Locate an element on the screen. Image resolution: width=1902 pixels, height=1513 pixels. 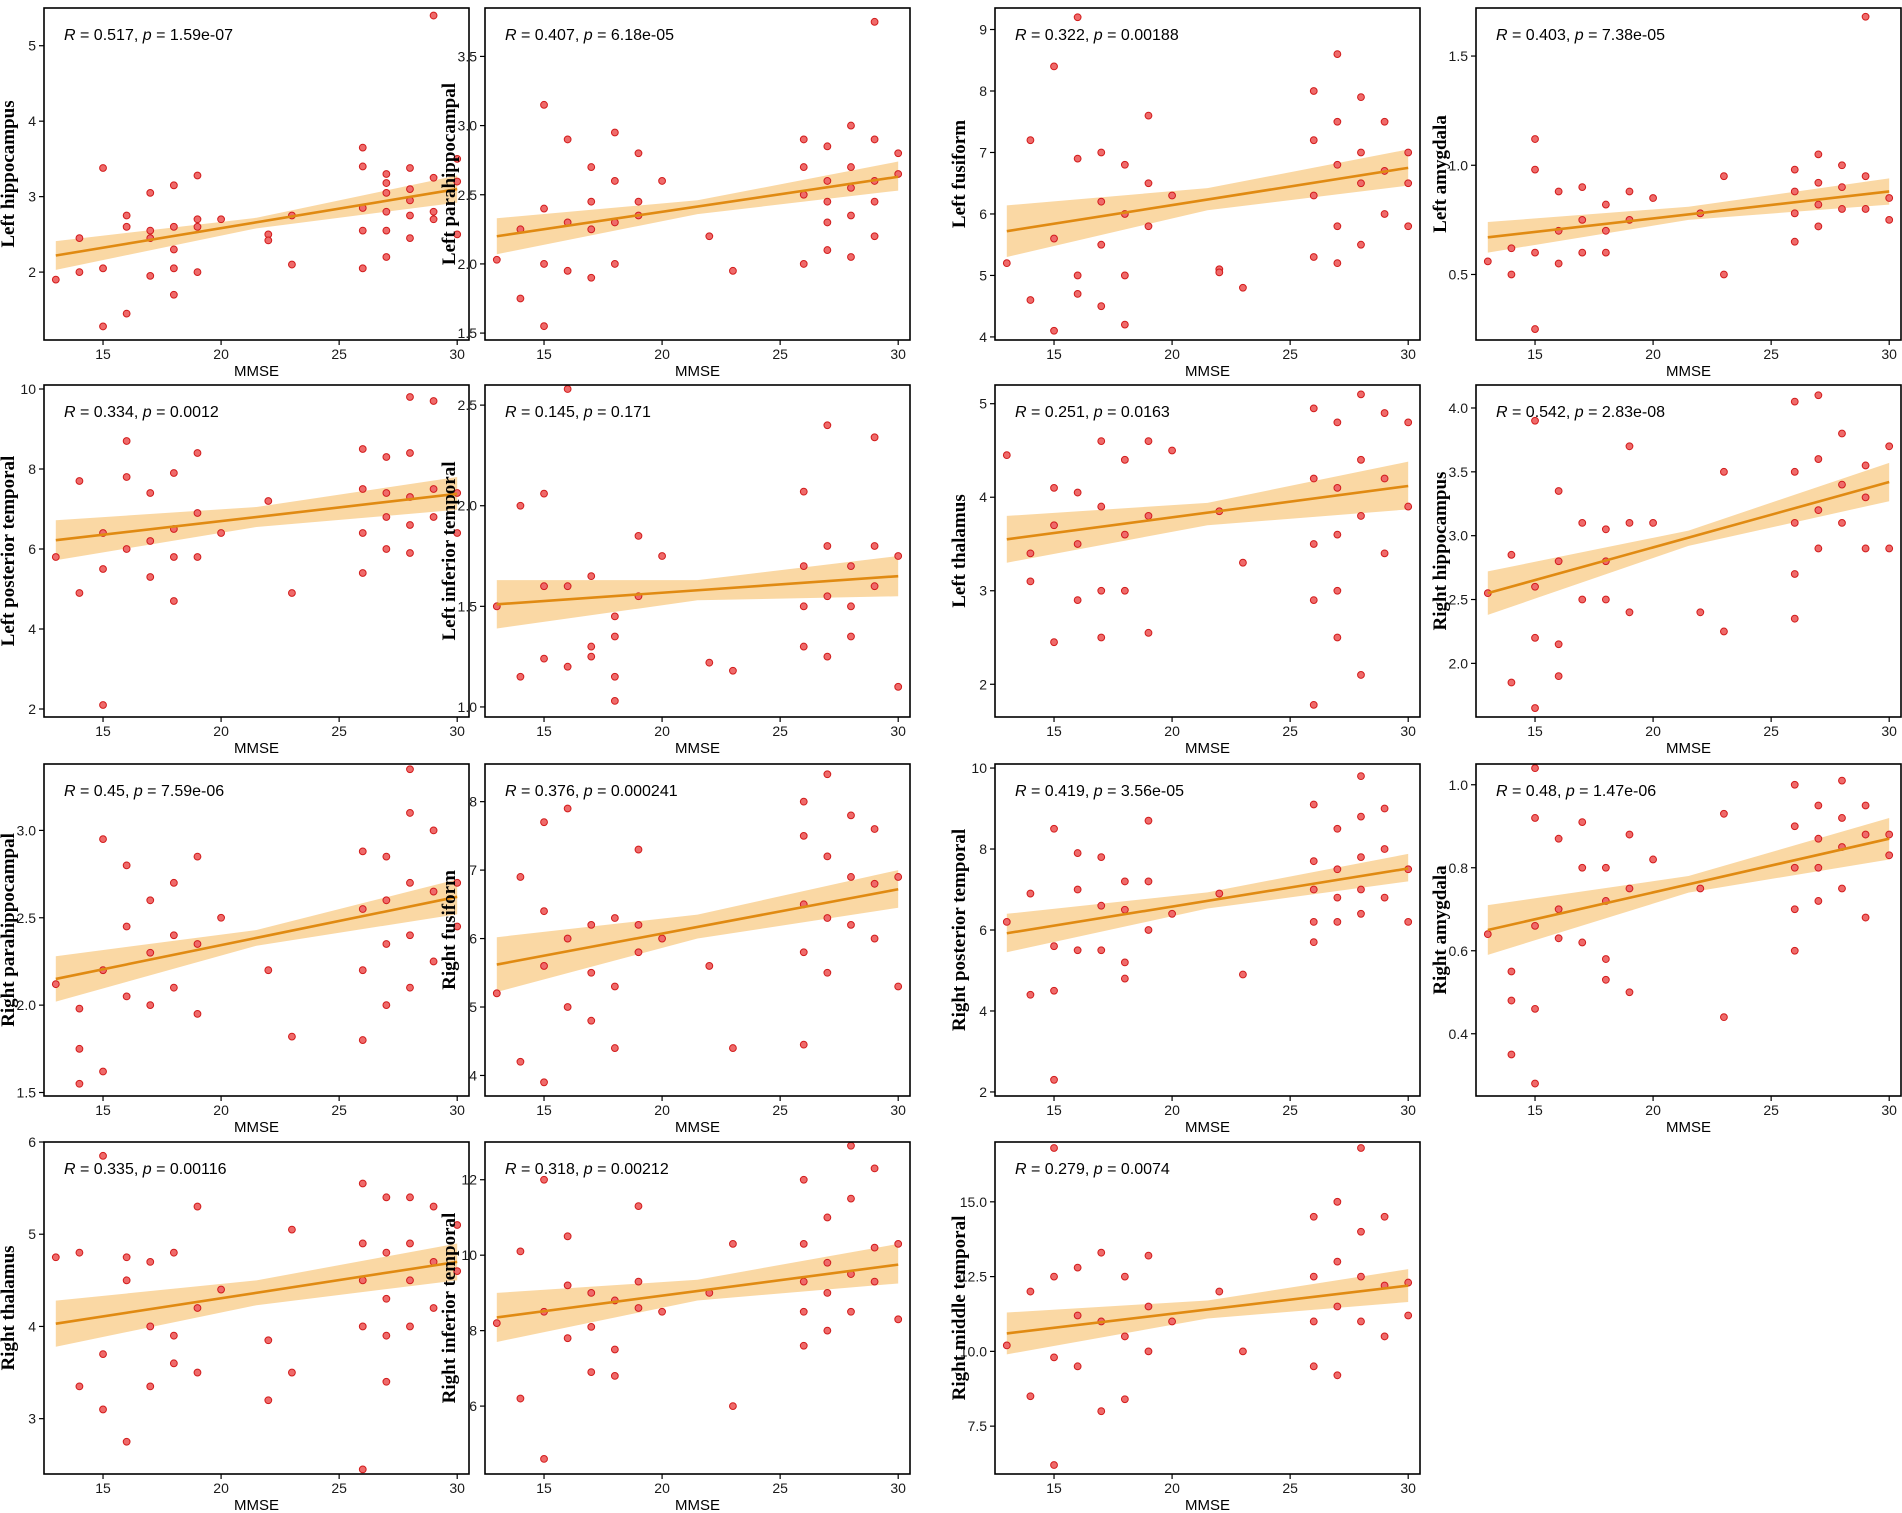
x-tick-label: 30 is located at coordinates (1408, 731).